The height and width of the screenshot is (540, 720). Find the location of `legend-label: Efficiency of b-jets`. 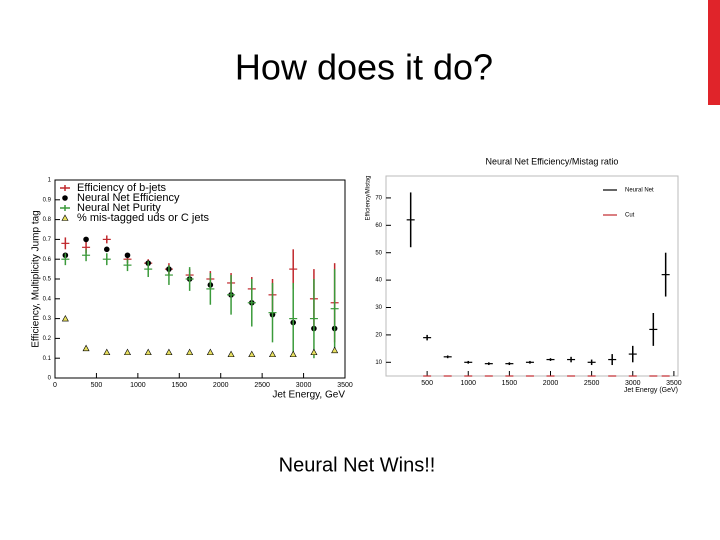

legend-label: Efficiency of b-jets is located at coordinates (122, 188).